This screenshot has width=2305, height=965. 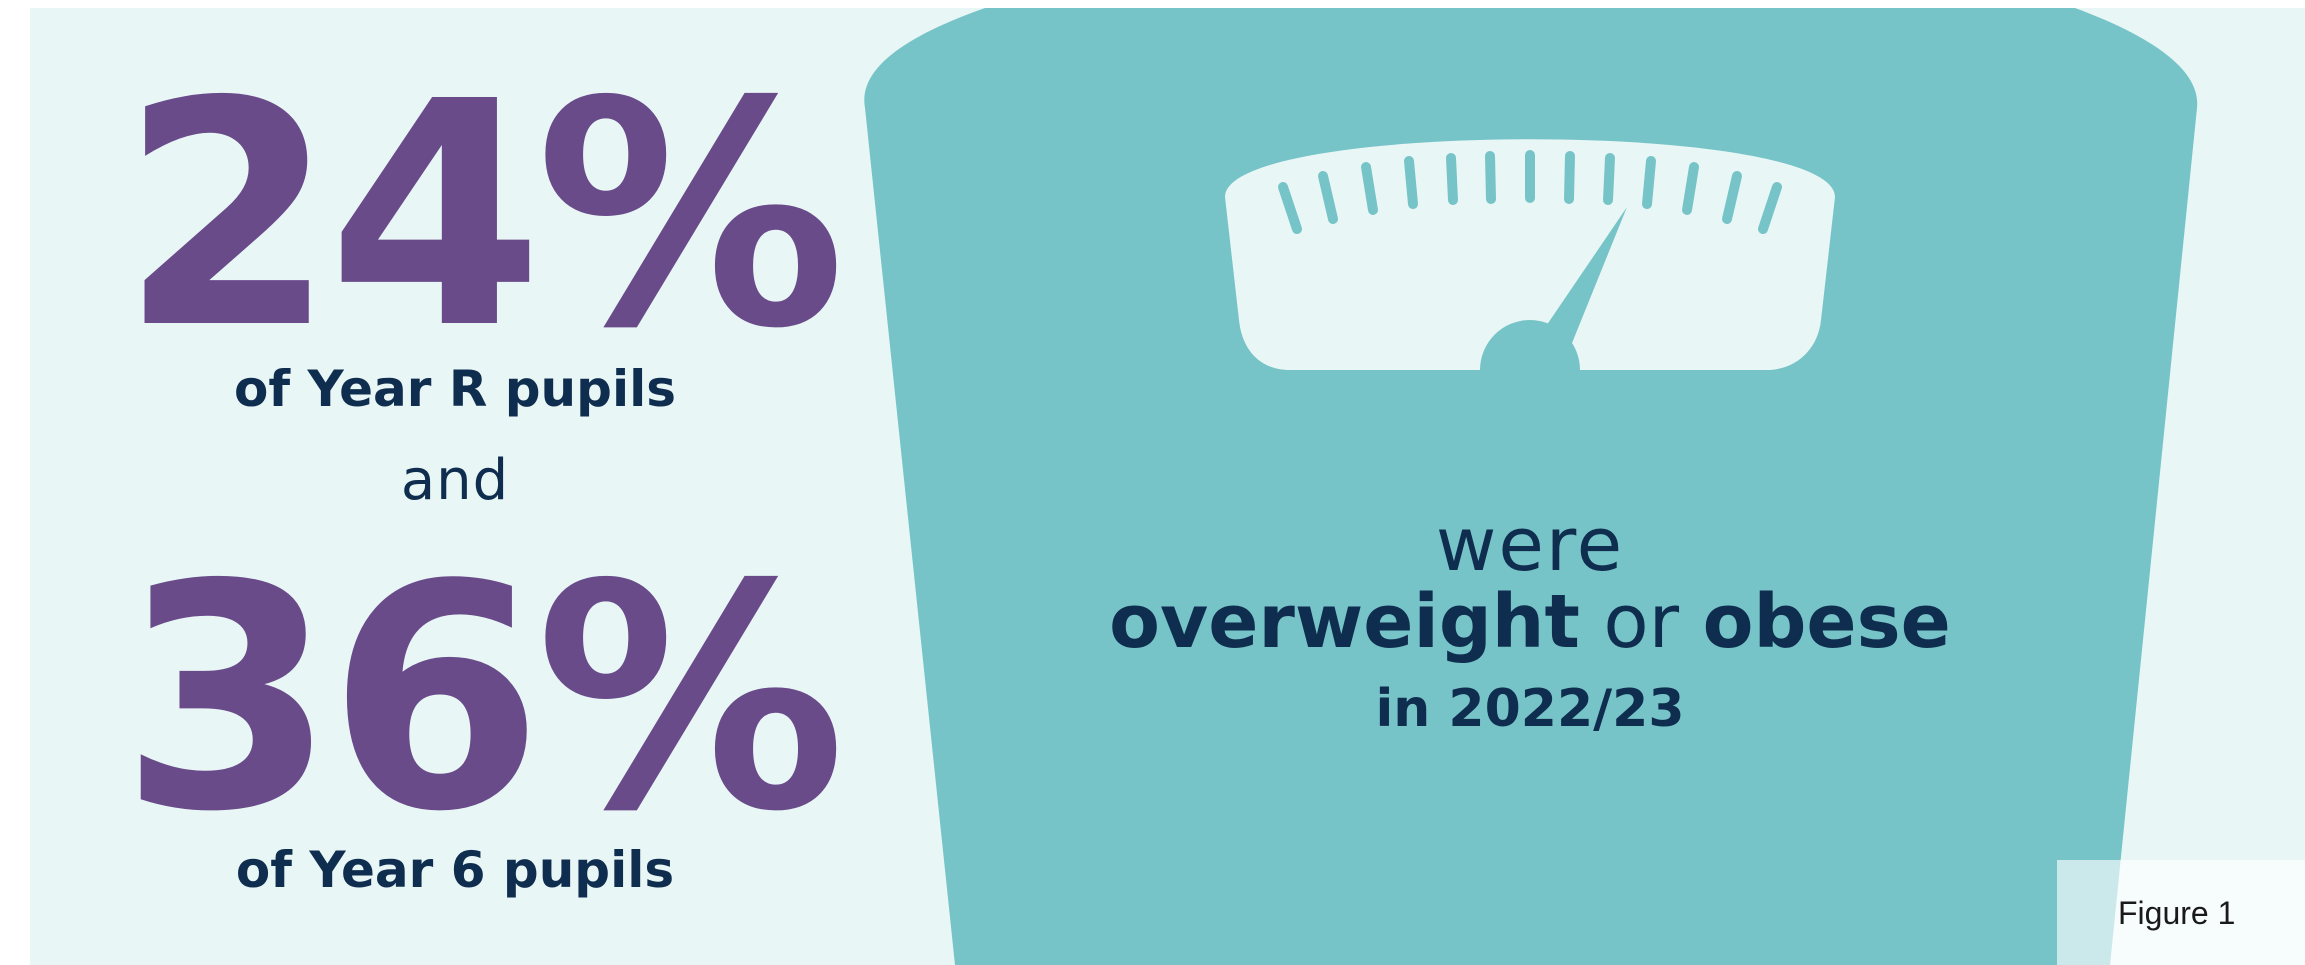 I want to click on overweight-text: overweight, so click(x=1344, y=622).